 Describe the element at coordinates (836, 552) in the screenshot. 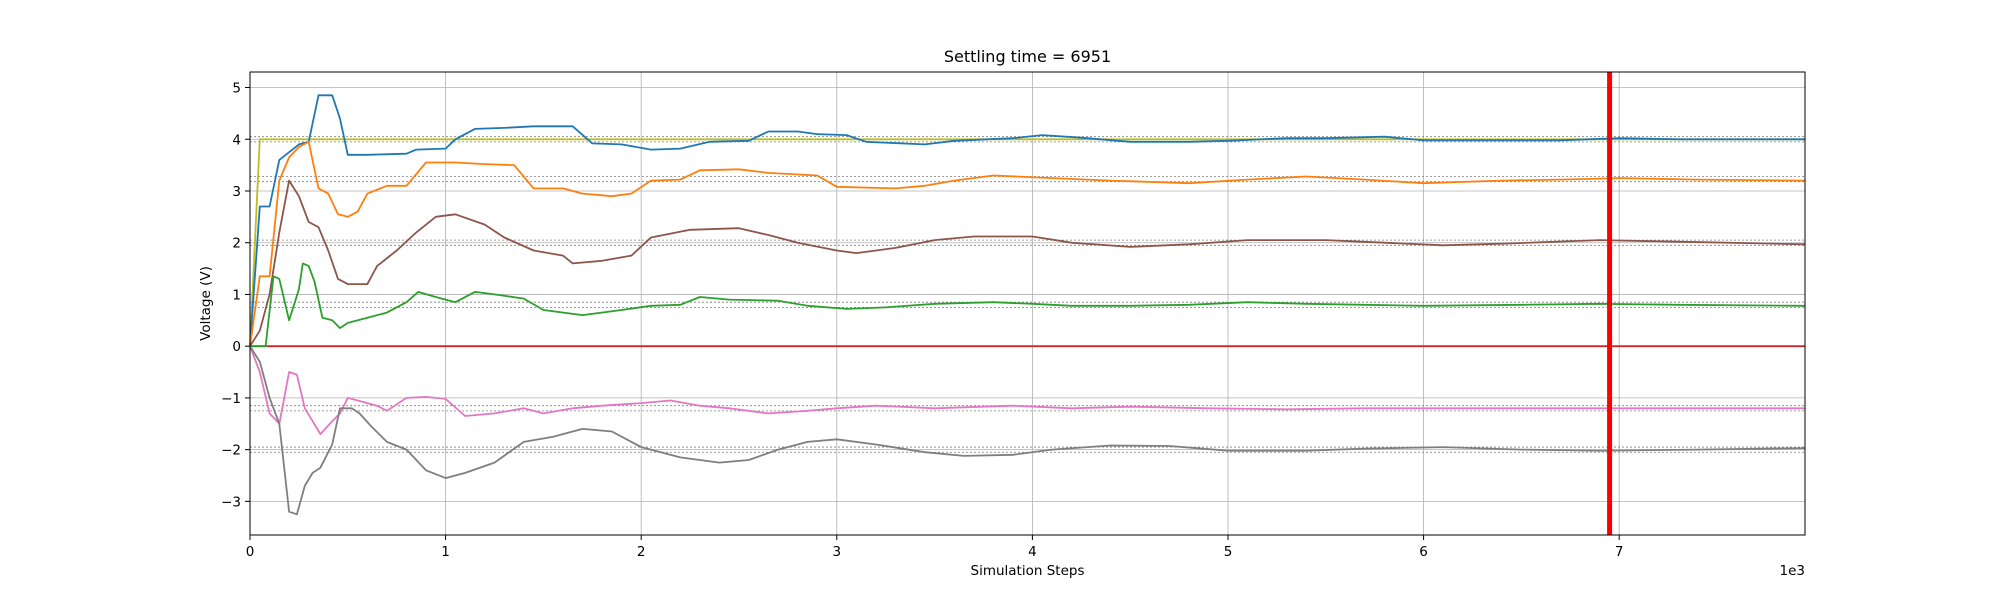

I see `x-tick-label: 3` at that location.